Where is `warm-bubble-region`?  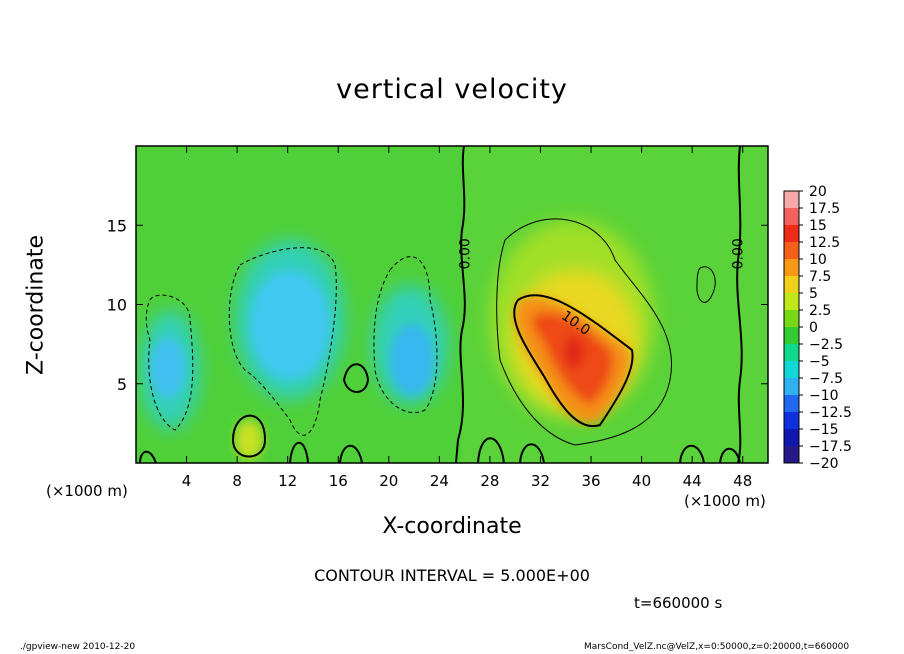 warm-bubble-region is located at coordinates (249, 440).